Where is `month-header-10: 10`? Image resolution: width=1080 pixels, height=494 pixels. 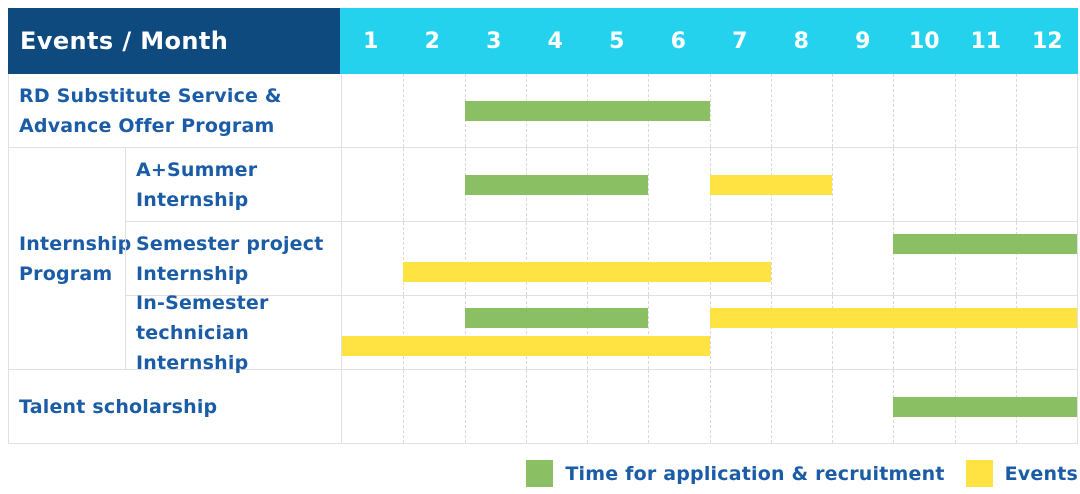 month-header-10: 10 is located at coordinates (924, 41).